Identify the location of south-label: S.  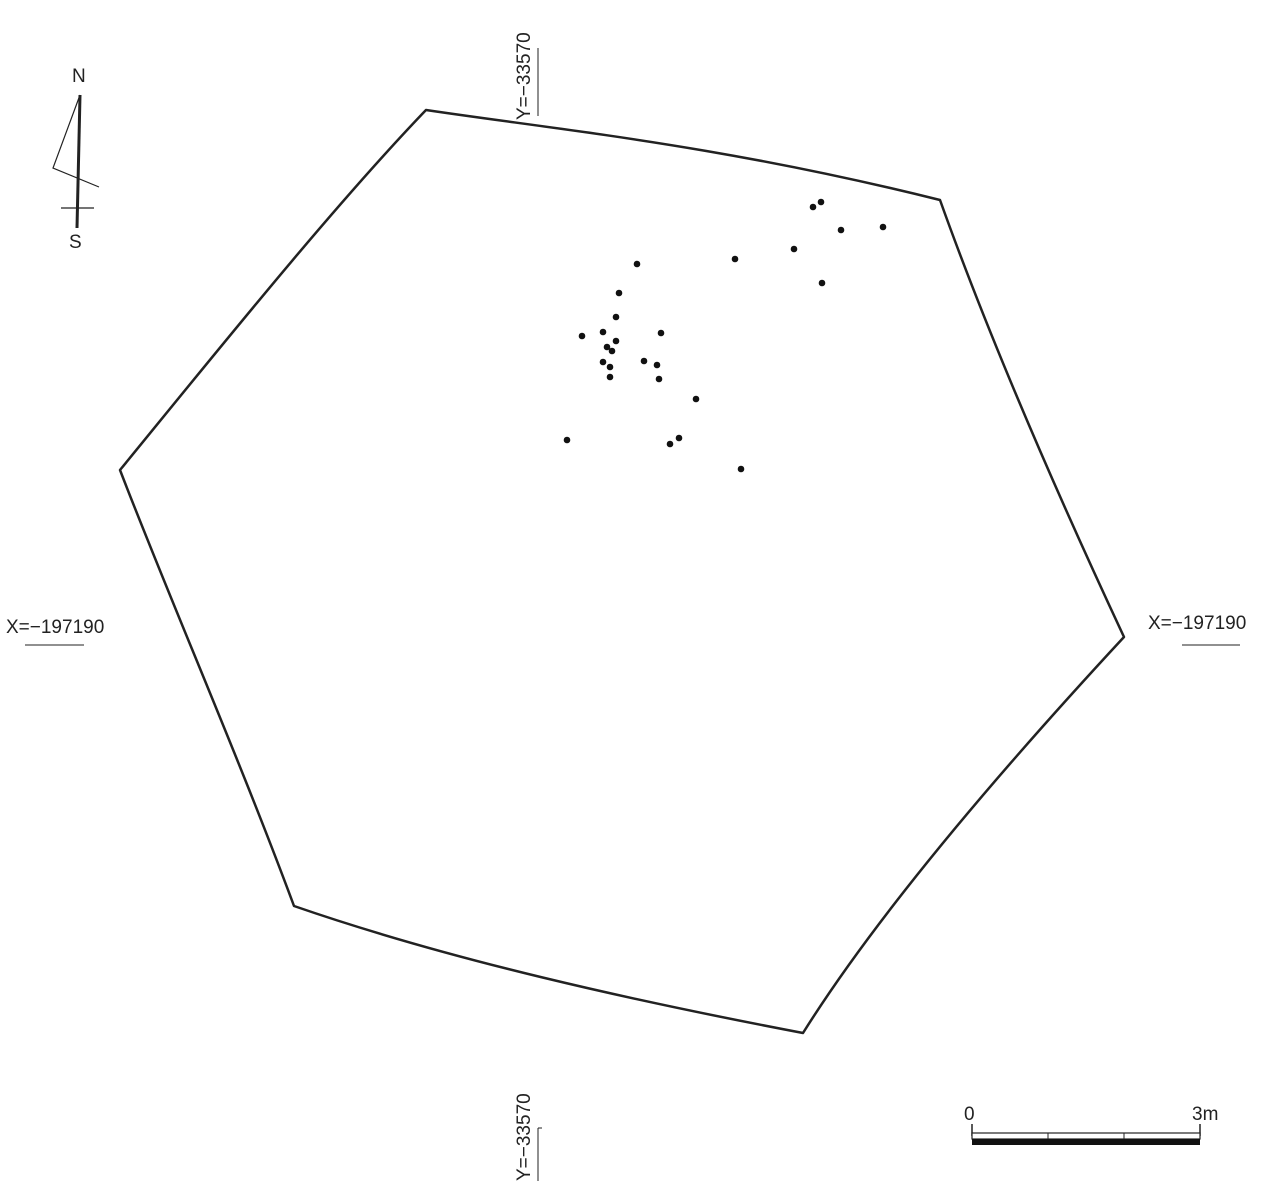
(75, 242).